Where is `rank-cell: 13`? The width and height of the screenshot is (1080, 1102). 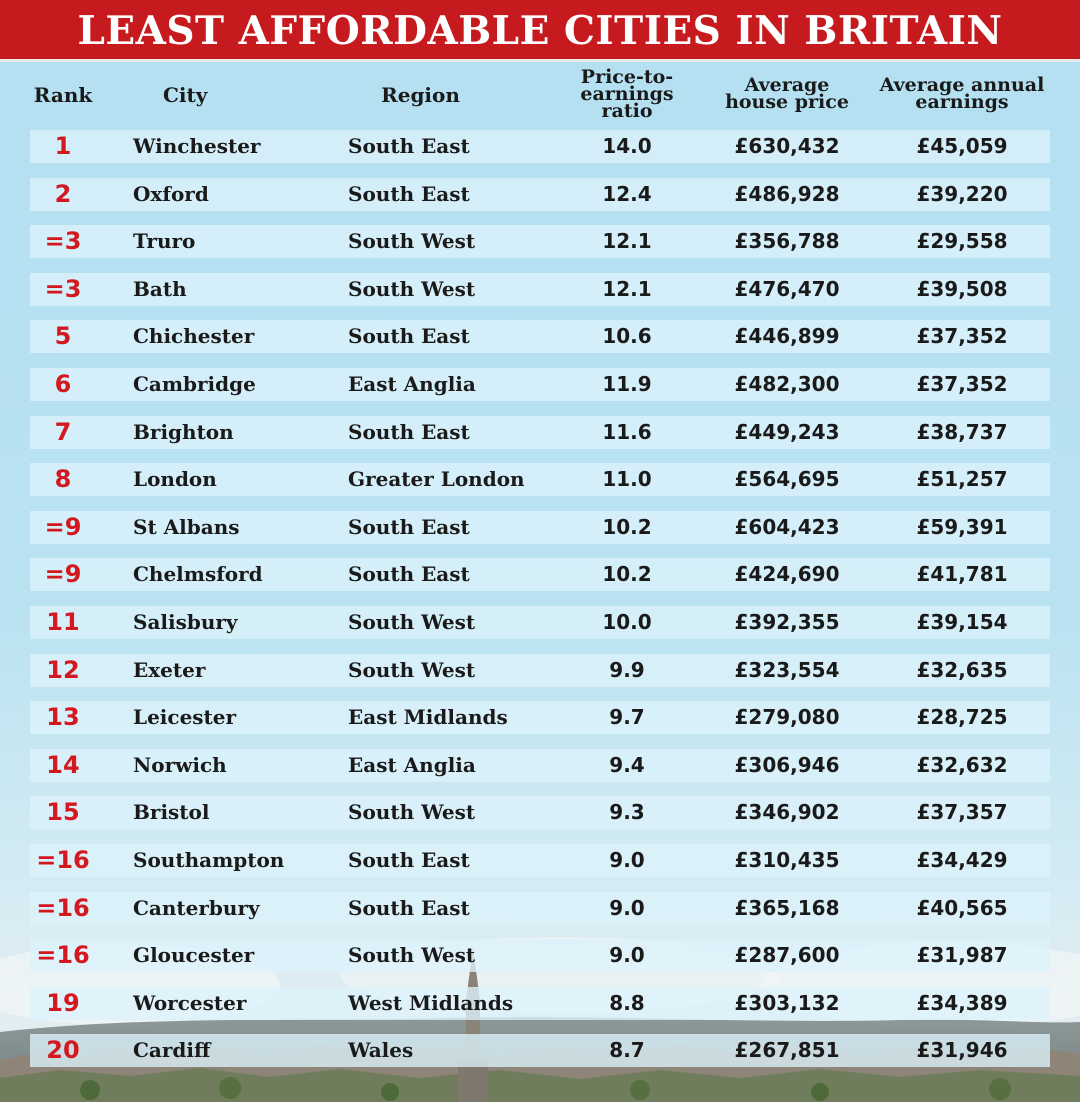 rank-cell: 13 is located at coordinates (63, 717).